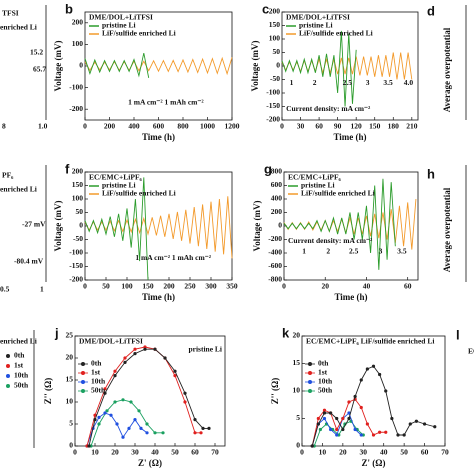  Describe the element at coordinates (71, 423) in the screenshot. I see `y-tick-label: 5` at that location.